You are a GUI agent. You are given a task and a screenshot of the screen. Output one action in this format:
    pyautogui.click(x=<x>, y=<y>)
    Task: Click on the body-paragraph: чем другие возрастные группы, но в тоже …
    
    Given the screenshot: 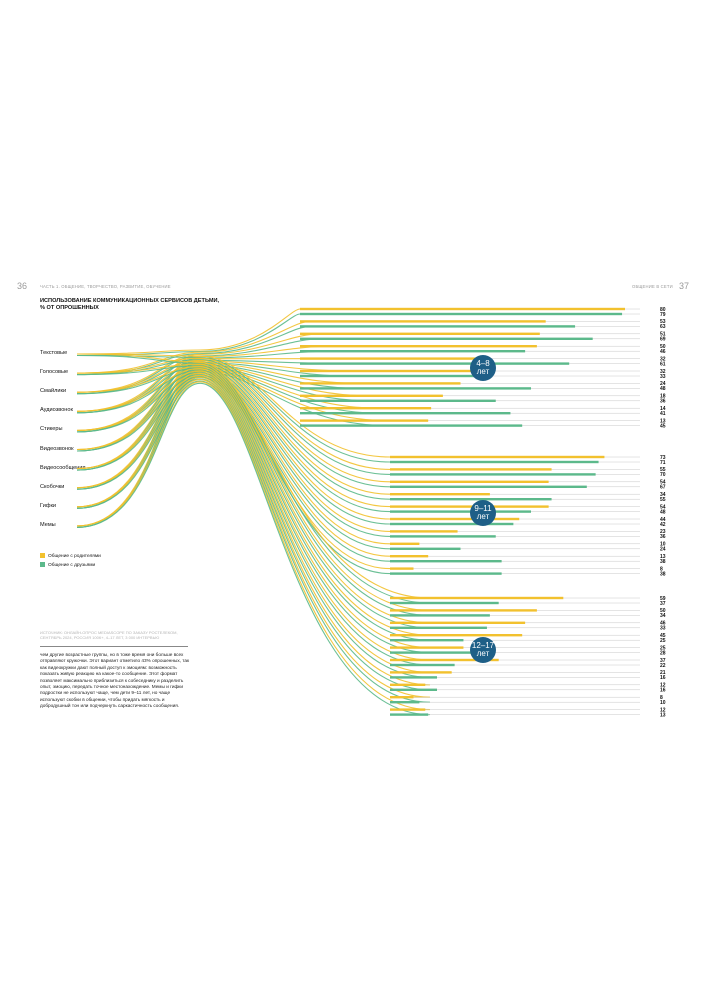 What is the action you would take?
    pyautogui.click(x=115, y=680)
    